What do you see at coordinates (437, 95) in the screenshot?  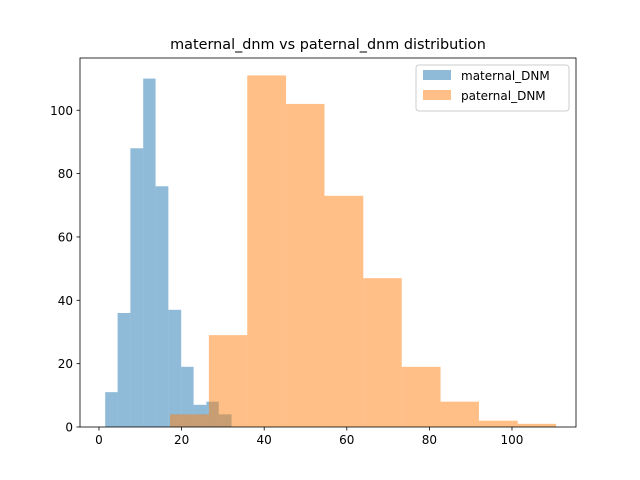 I see `legend-swatch-paternal_DNM` at bounding box center [437, 95].